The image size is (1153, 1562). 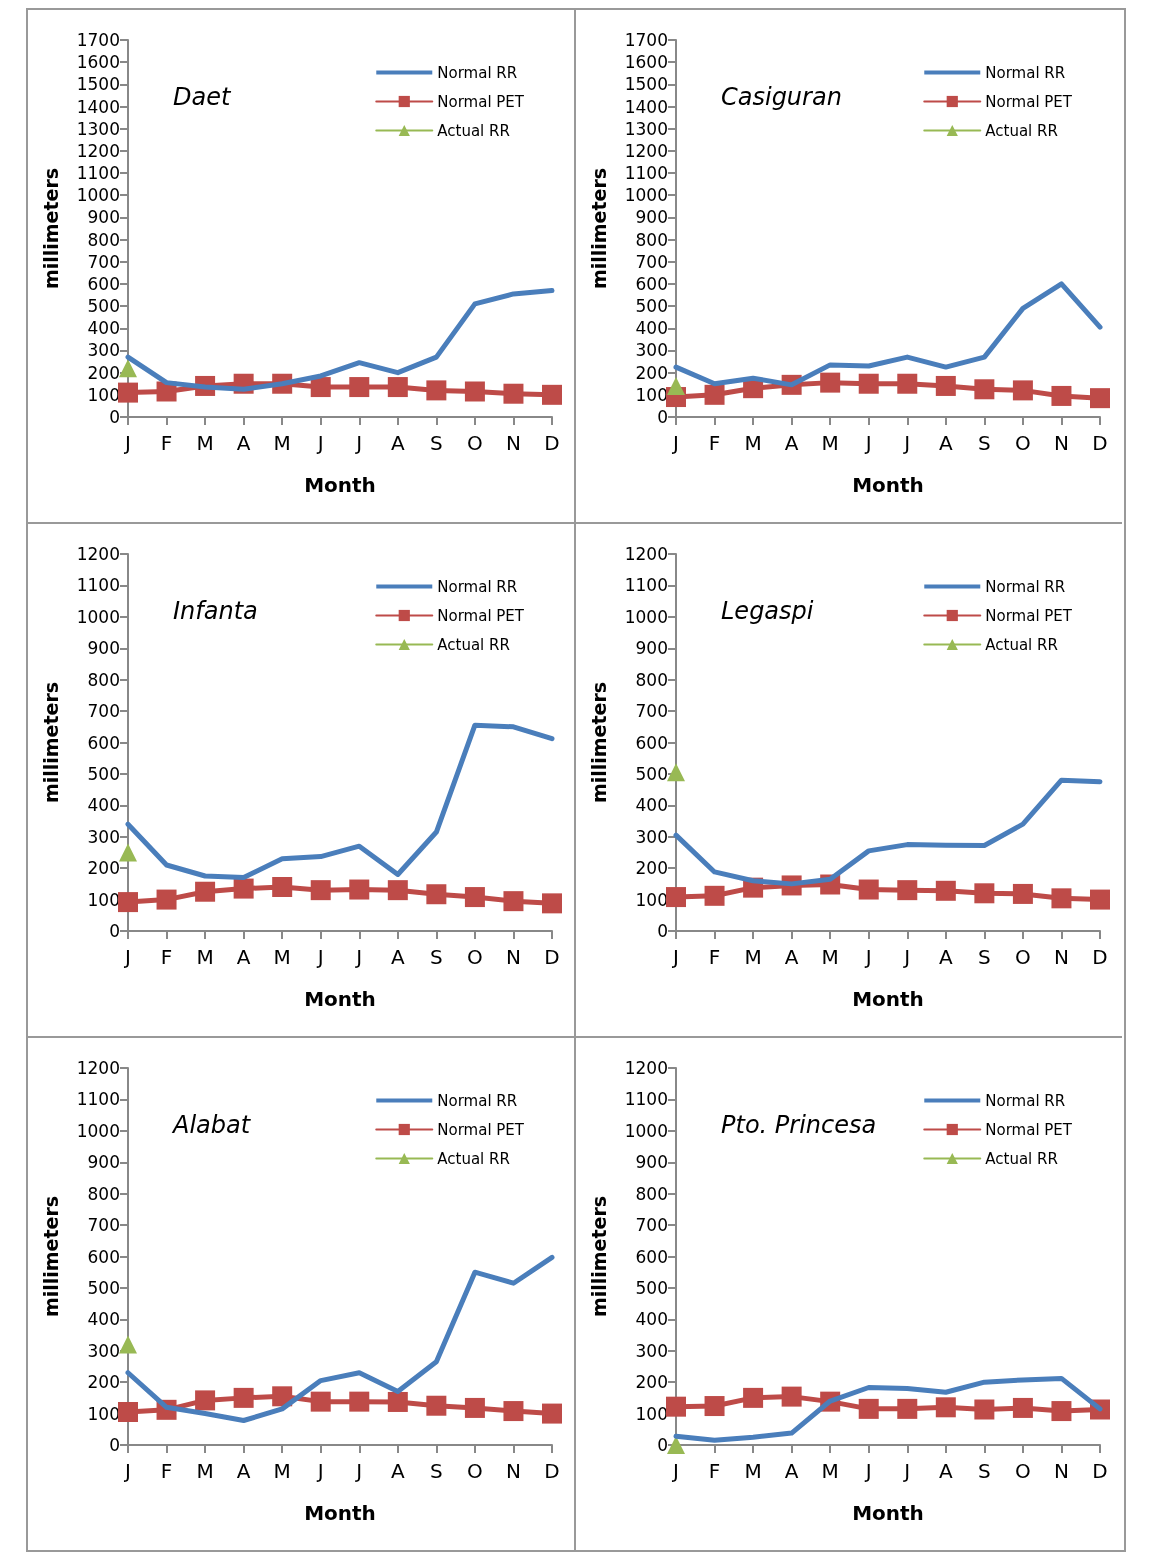 What do you see at coordinates (473, 644) in the screenshot?
I see `legend-label: Actual RR` at bounding box center [473, 644].